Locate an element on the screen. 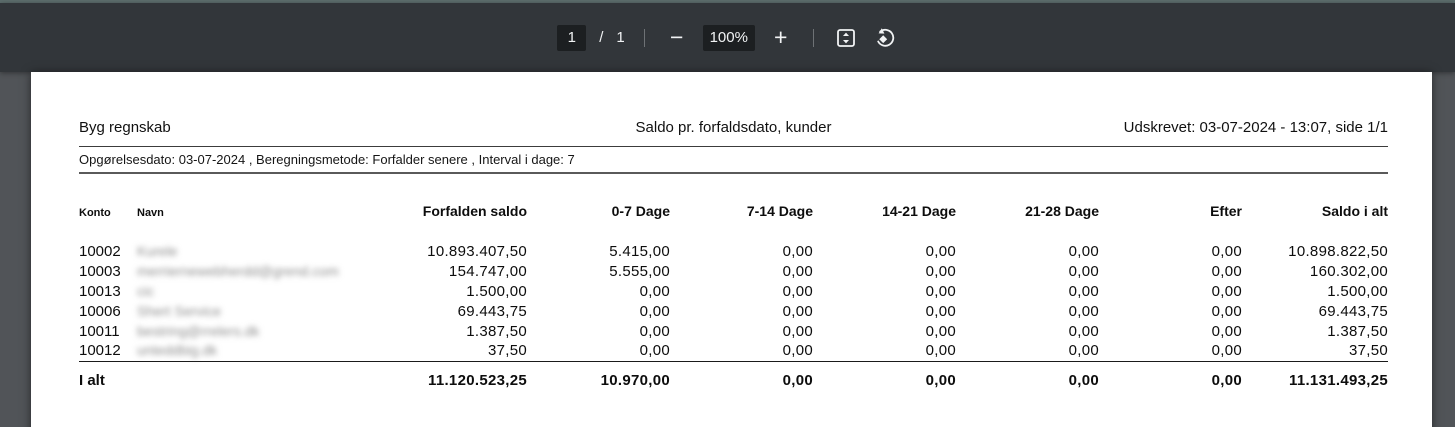 The width and height of the screenshot is (1455, 427). meta-divider-line is located at coordinates (733, 173).